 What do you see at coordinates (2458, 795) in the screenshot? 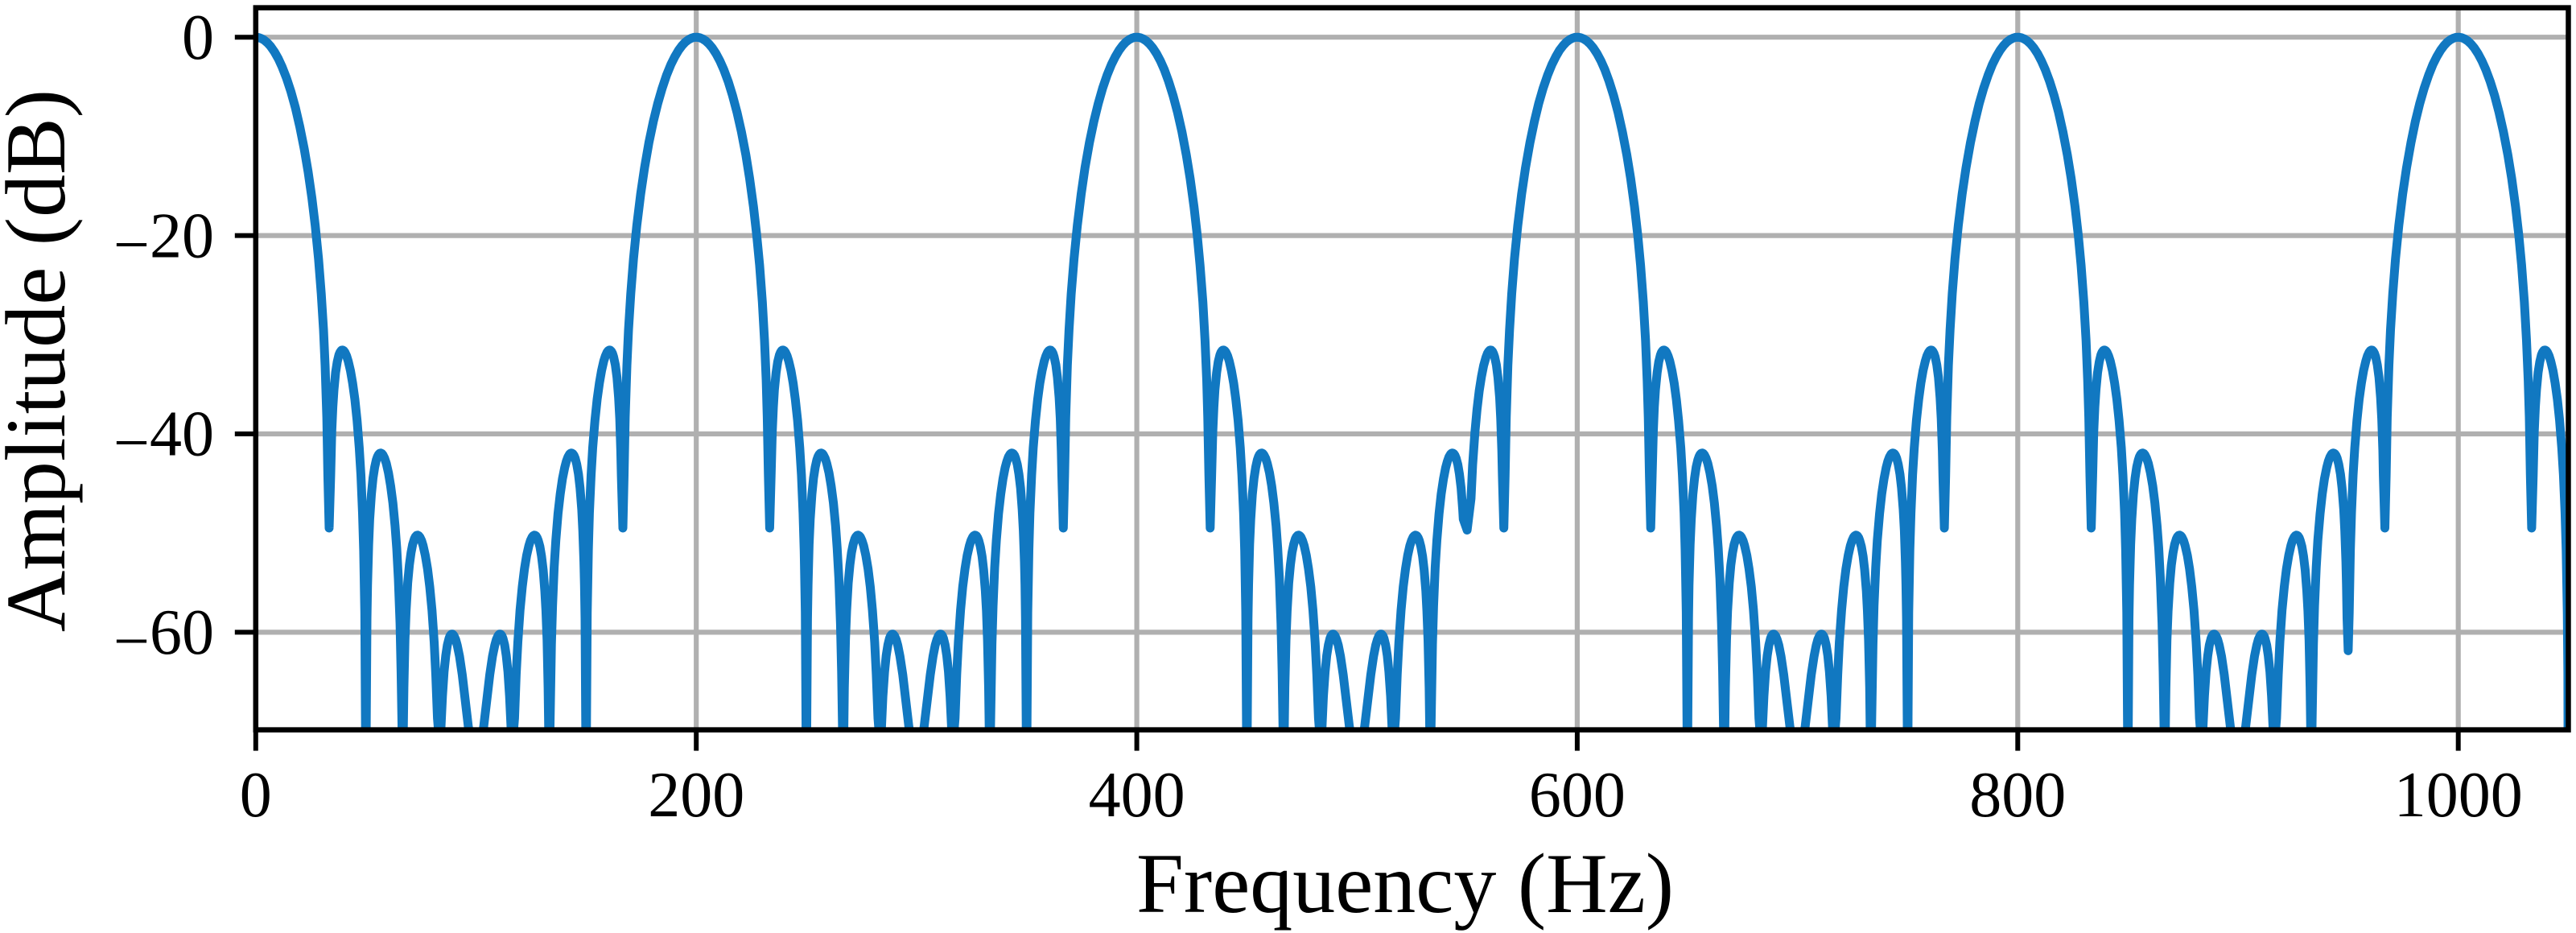
I see `svg-text: 1000` at bounding box center [2458, 795].